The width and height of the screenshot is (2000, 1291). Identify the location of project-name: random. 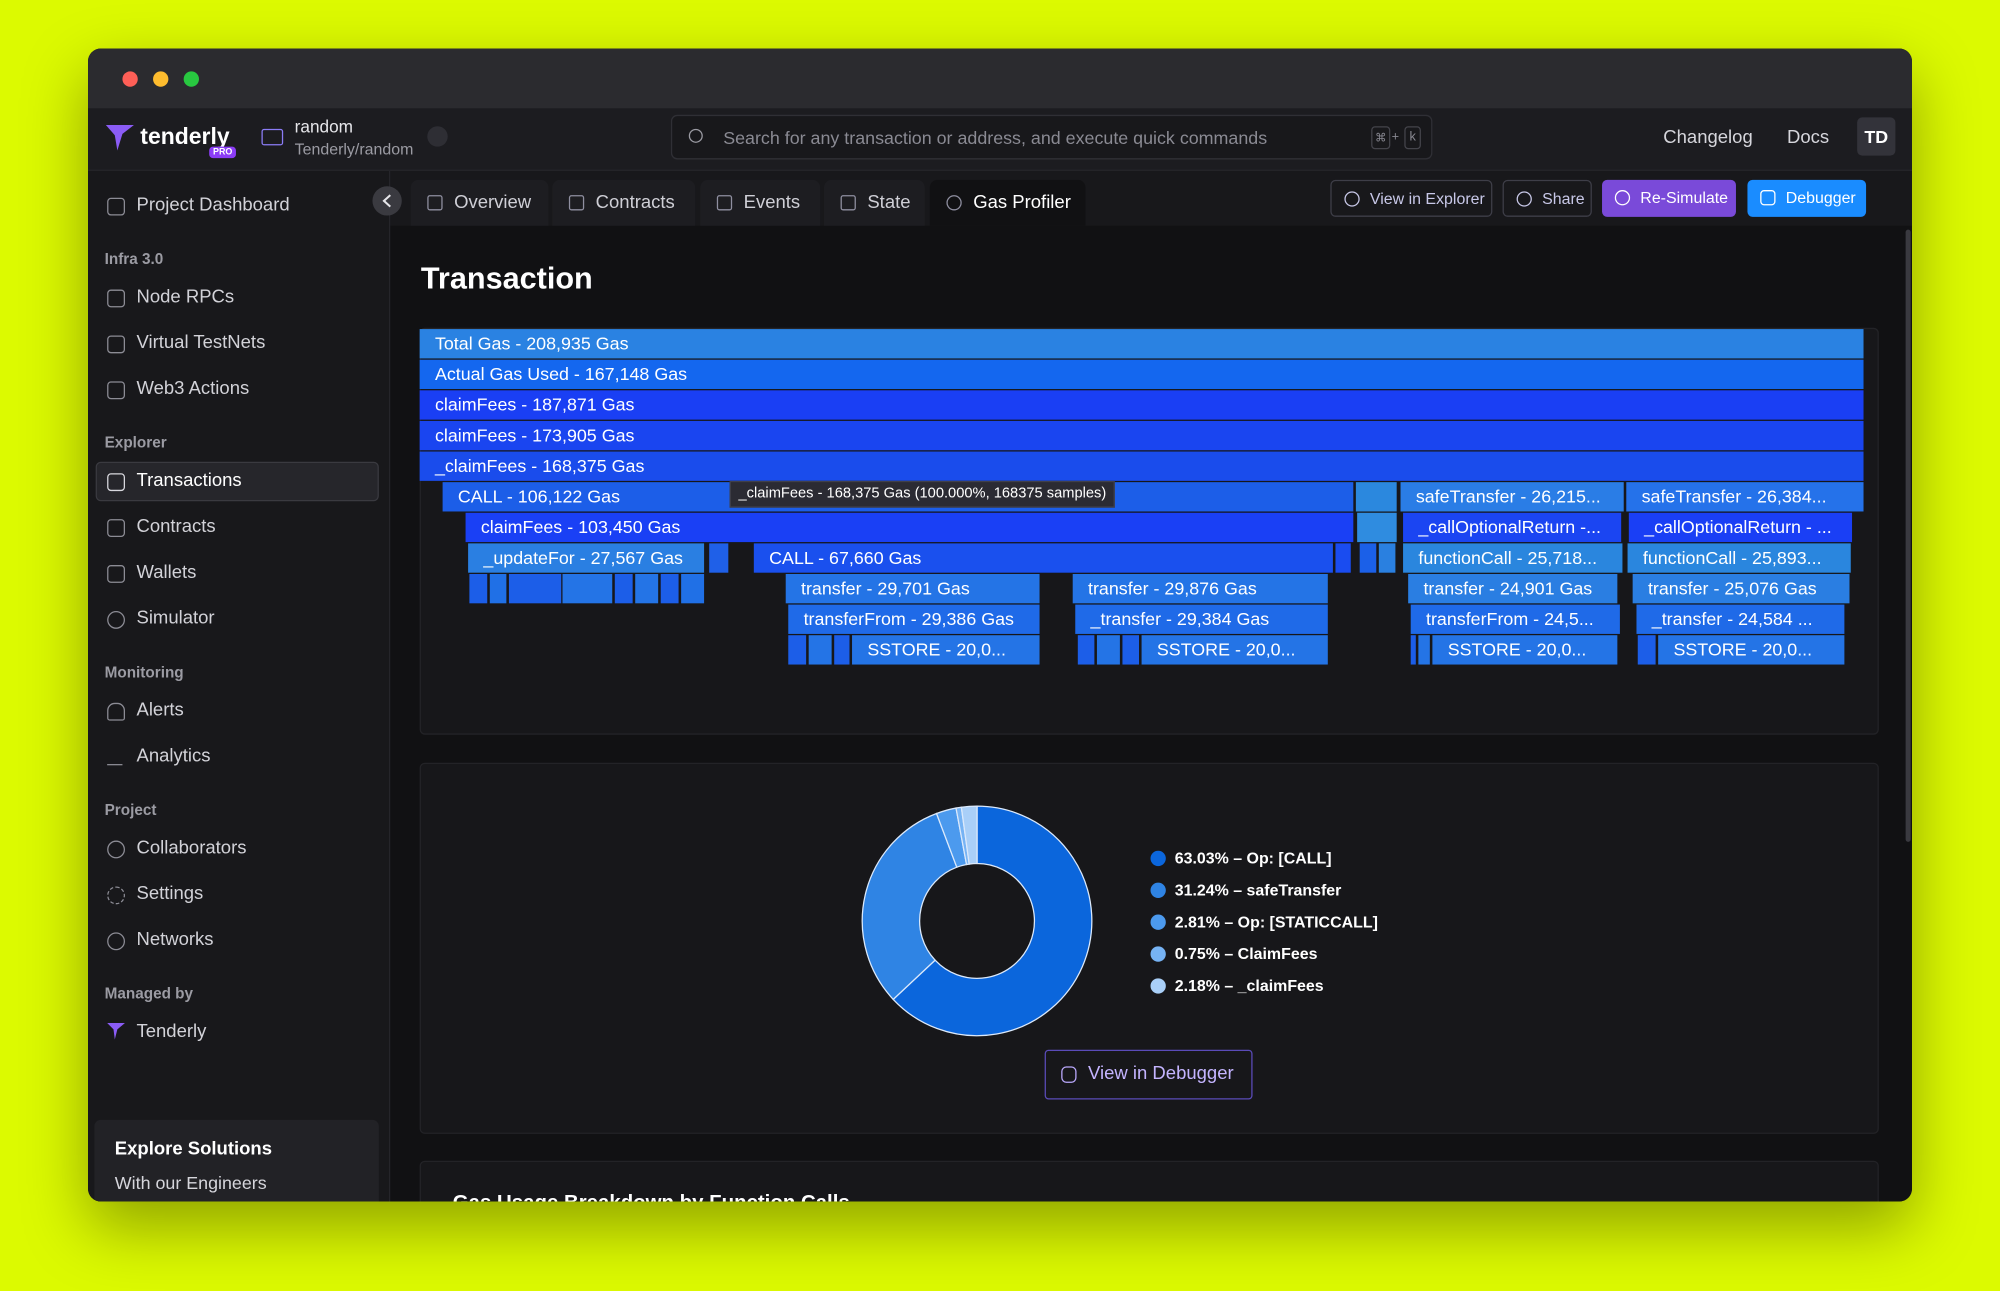
(324, 127).